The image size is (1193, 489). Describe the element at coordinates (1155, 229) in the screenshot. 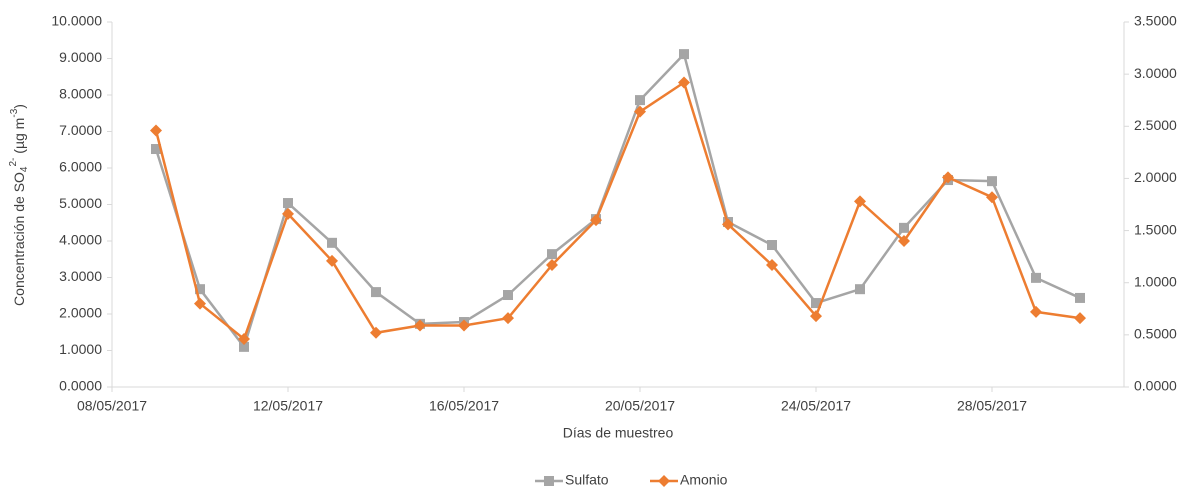

I see `y2-tick-label: 1.5000` at that location.